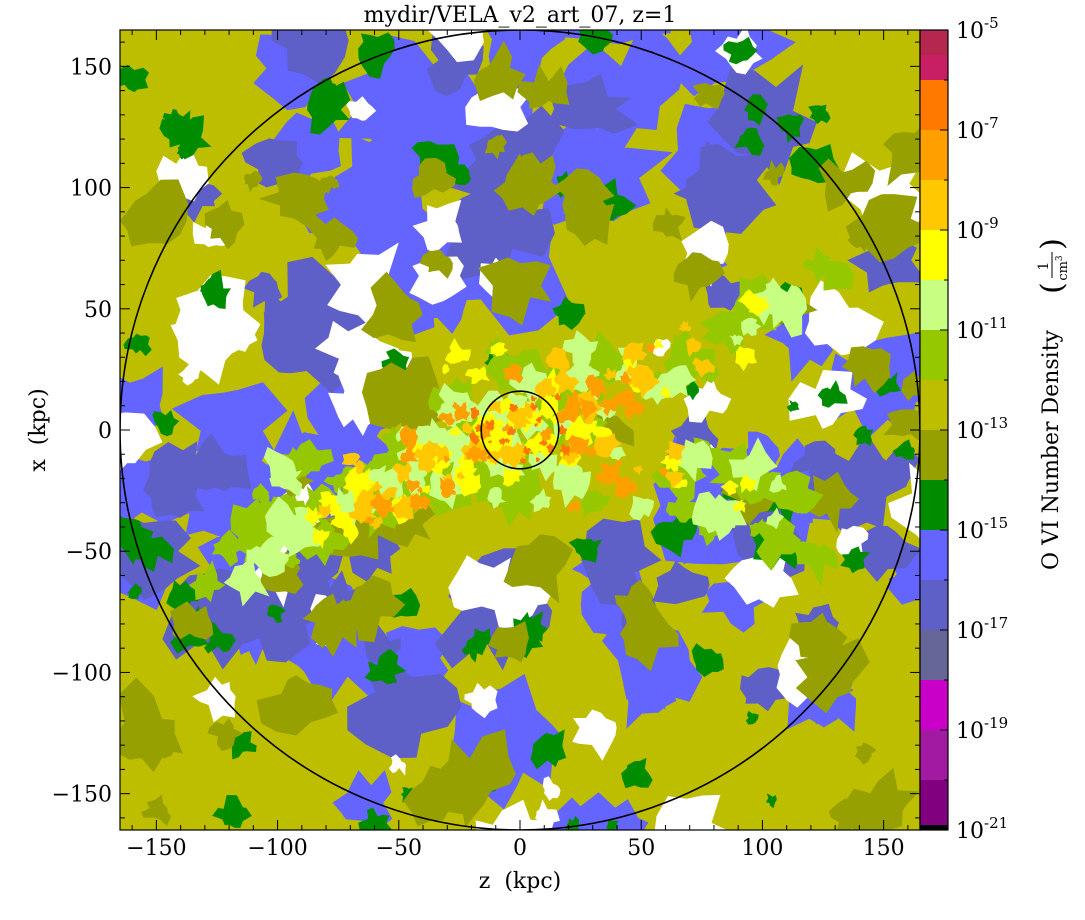 The image size is (1085, 920). What do you see at coordinates (38, 429) in the screenshot?
I see `y-axis-label: x (kpc)` at bounding box center [38, 429].